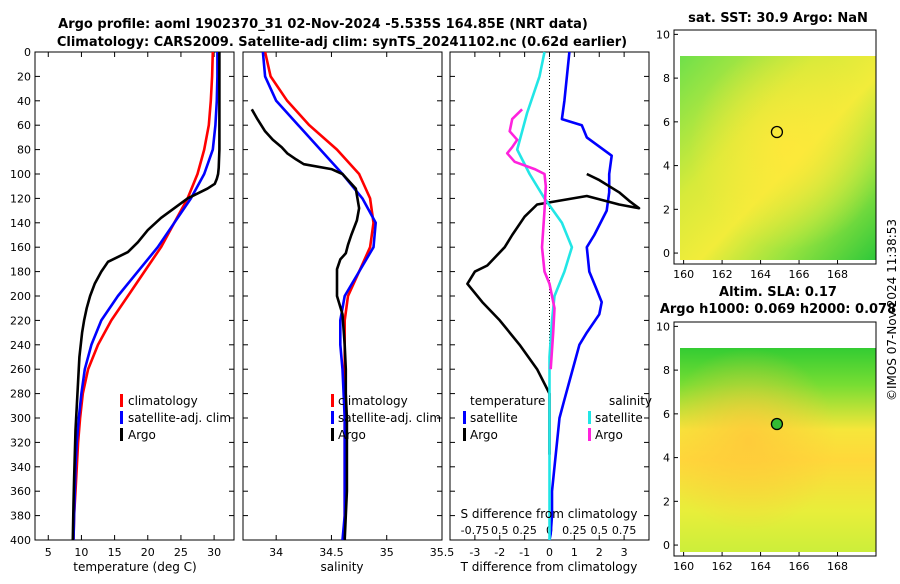  Describe the element at coordinates (474, 552) in the screenshot. I see `differences-xtick-label: -3` at that location.